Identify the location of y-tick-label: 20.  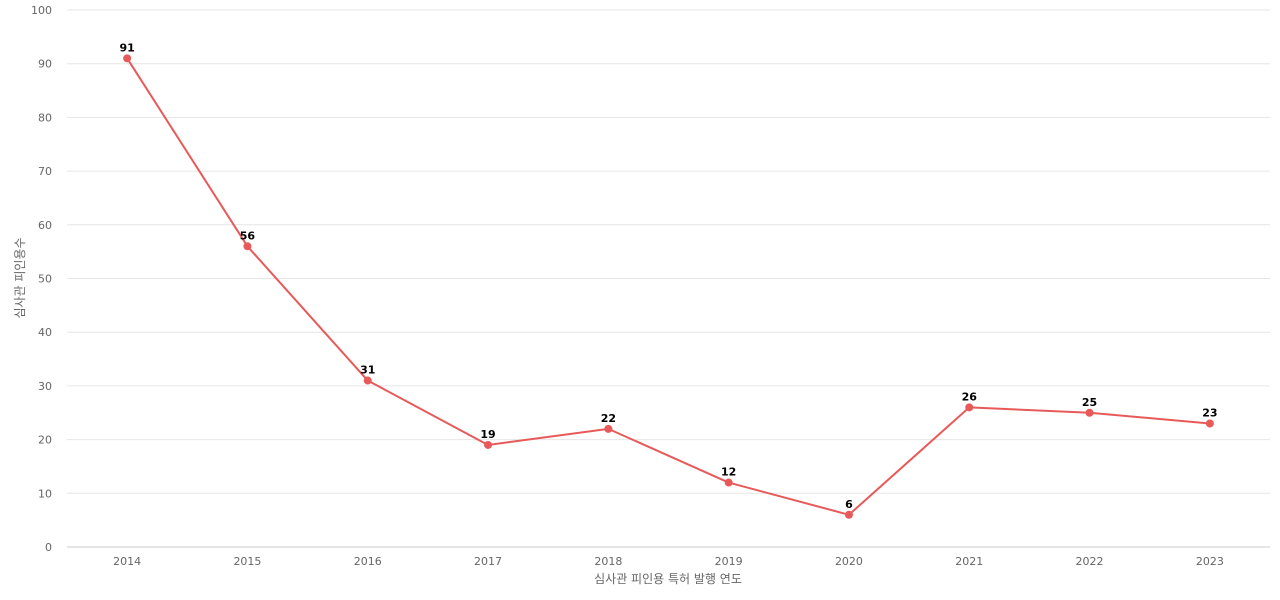
(45, 440).